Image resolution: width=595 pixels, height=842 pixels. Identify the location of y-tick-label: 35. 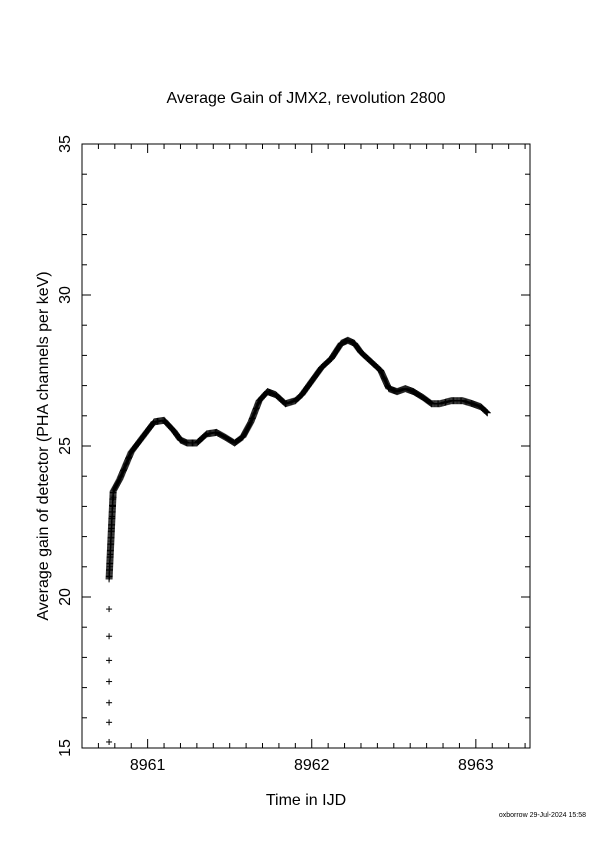
(65, 144).